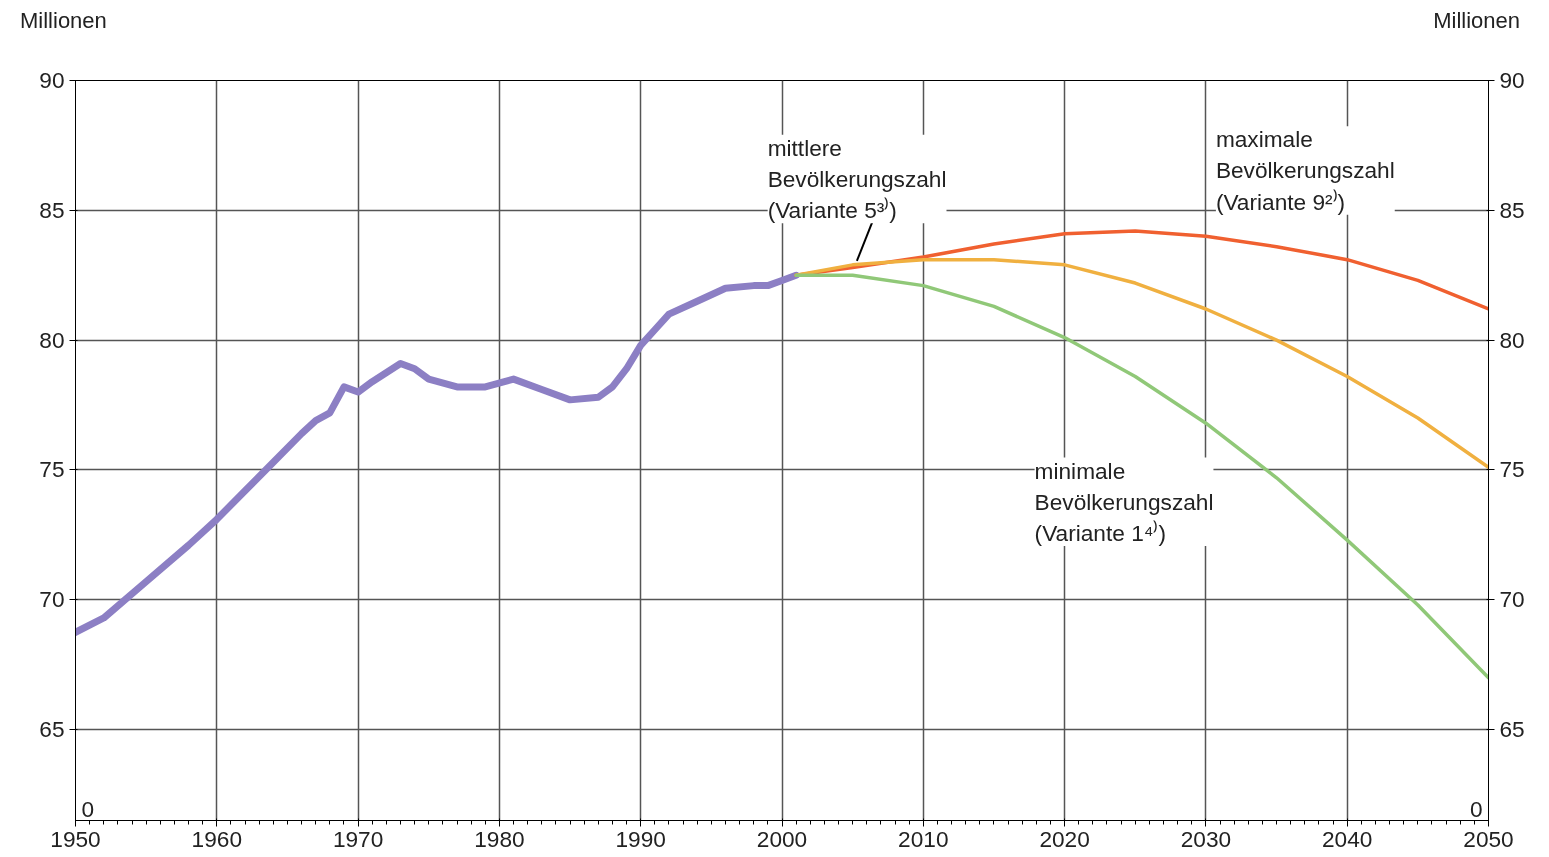 The height and width of the screenshot is (857, 1549). What do you see at coordinates (499, 838) in the screenshot?
I see `x-tick-label: 1980` at bounding box center [499, 838].